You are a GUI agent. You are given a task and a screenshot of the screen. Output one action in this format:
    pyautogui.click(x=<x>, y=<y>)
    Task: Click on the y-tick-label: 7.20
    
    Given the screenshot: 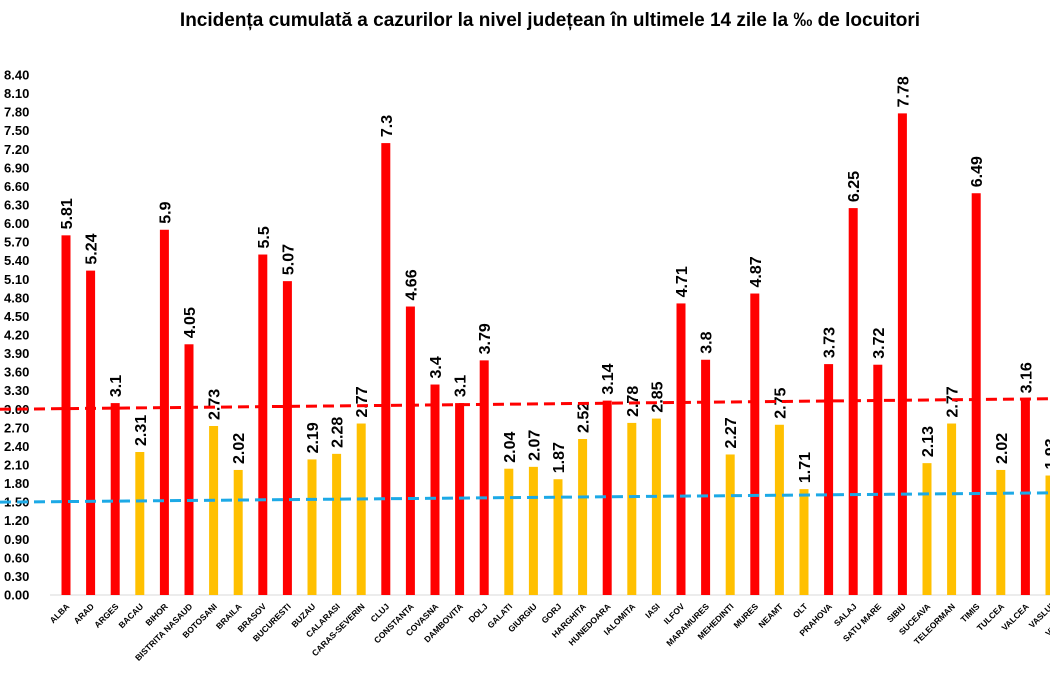 What is the action you would take?
    pyautogui.click(x=16, y=149)
    